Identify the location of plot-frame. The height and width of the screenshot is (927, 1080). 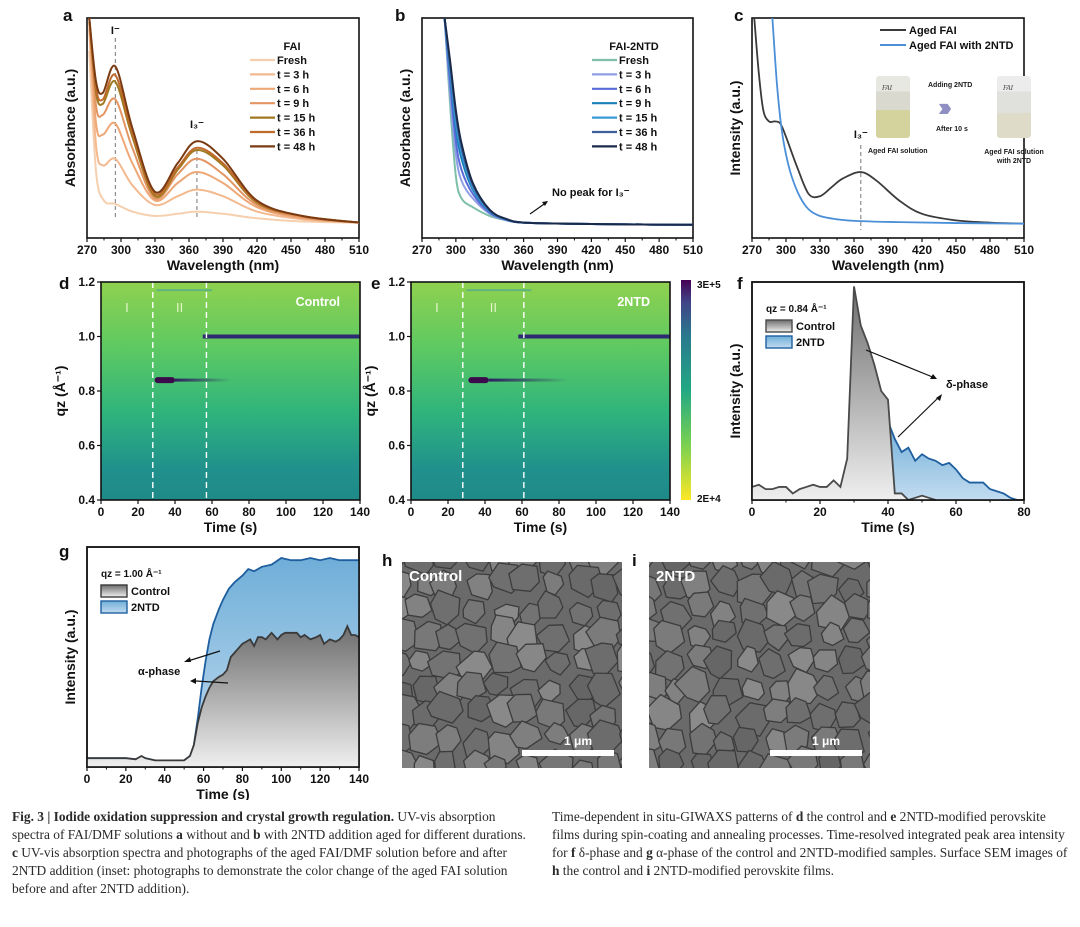
(223, 128).